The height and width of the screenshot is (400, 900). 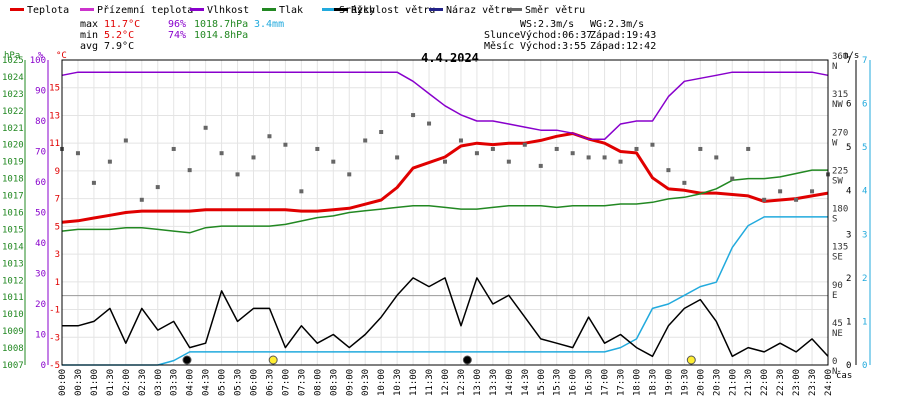 What do you see at coordinates (43, 366) in the screenshot?
I see `humidity-tick-label: 0` at bounding box center [43, 366].